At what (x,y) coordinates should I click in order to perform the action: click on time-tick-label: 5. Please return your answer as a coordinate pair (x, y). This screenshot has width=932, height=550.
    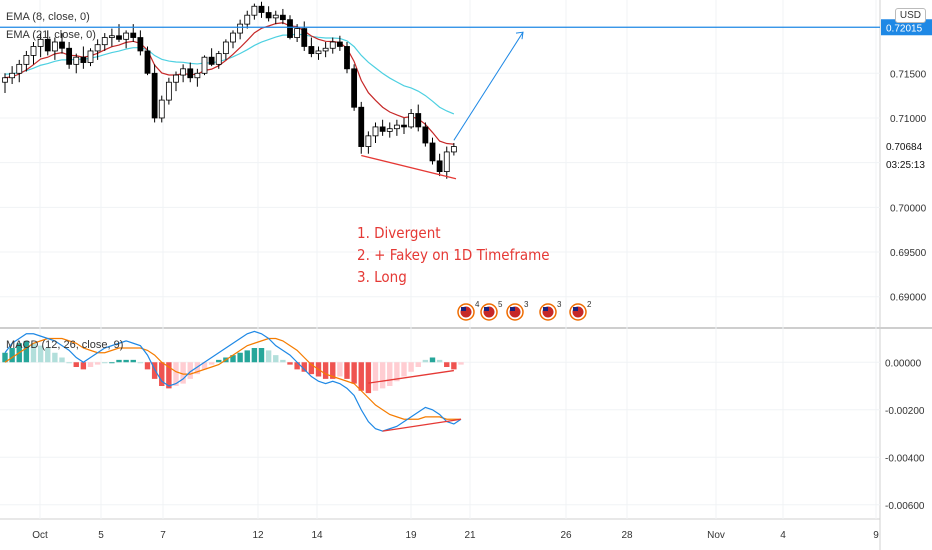
    Looking at the image, I should click on (101, 535).